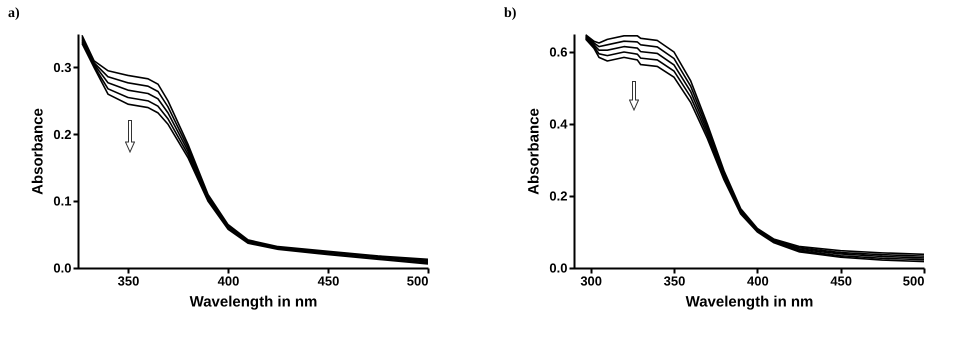  I want to click on chart-title: a), so click(14, 13).